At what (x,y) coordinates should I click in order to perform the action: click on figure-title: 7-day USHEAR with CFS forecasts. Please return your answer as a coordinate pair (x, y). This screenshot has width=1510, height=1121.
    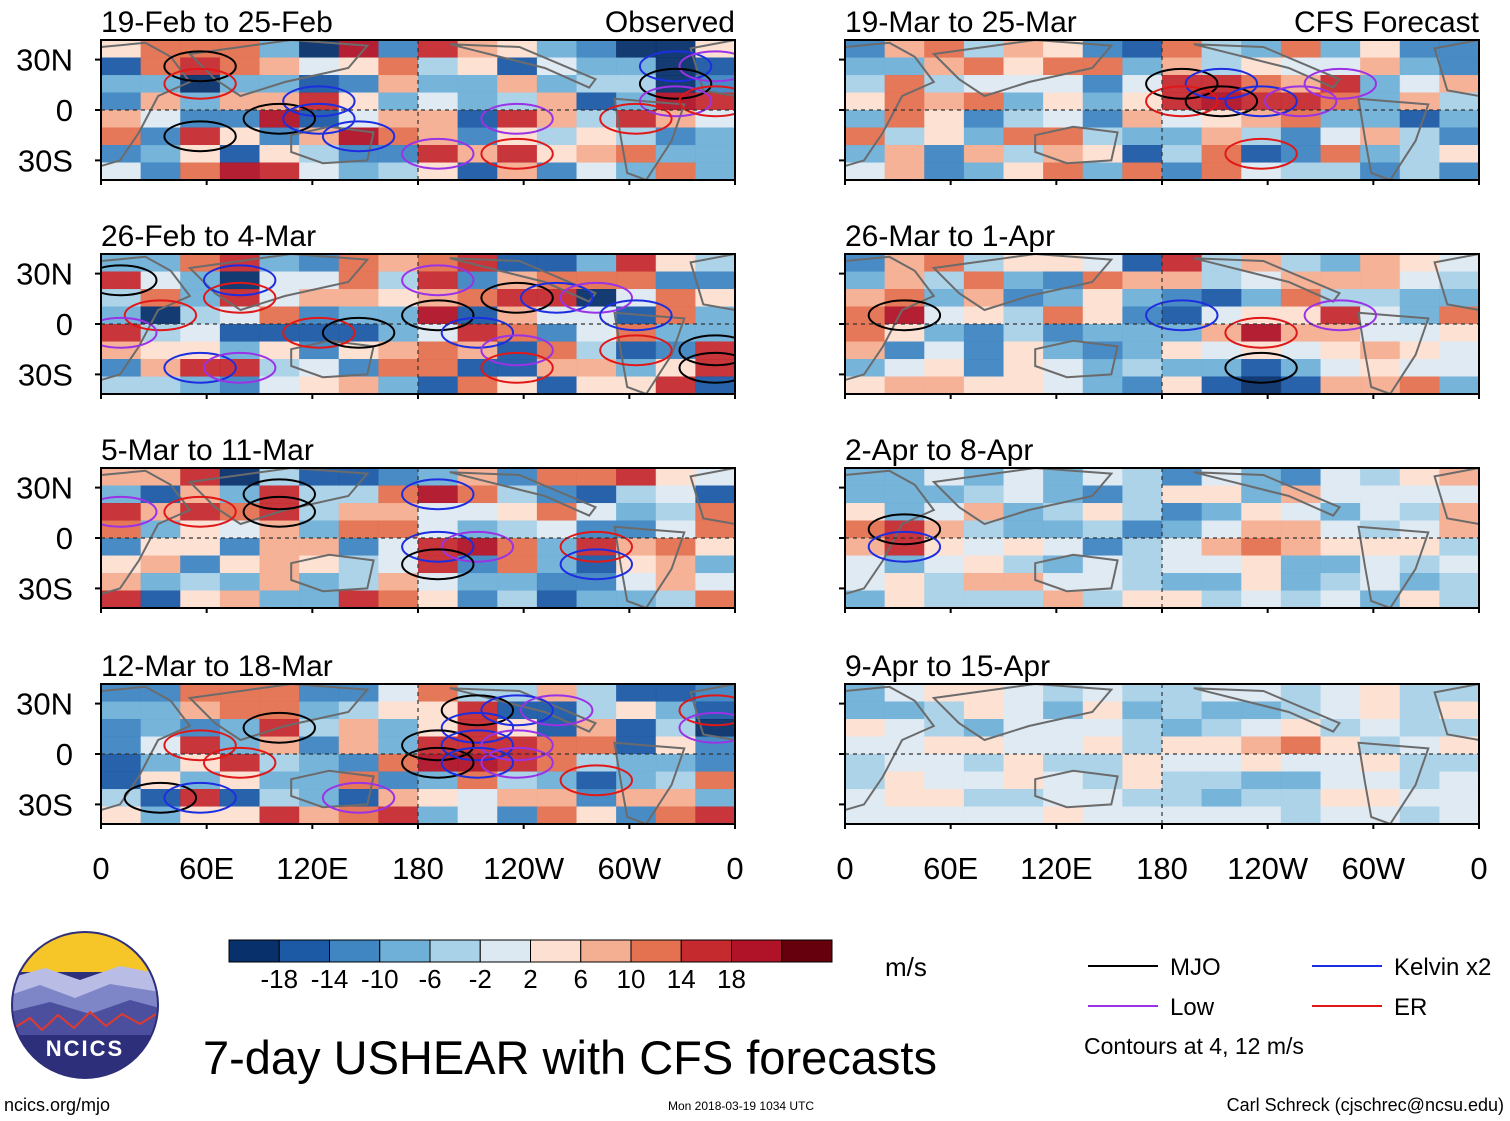
    Looking at the image, I should click on (570, 1057).